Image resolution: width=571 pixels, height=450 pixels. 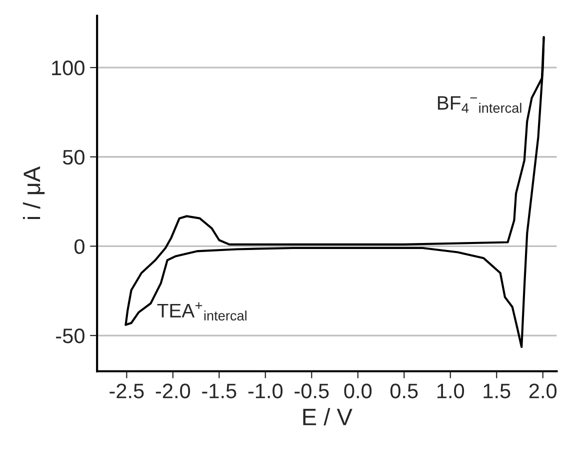 I want to click on annotation: BF$_{4}$$^{−}$$_{intercal}$, so click(x=480, y=104).